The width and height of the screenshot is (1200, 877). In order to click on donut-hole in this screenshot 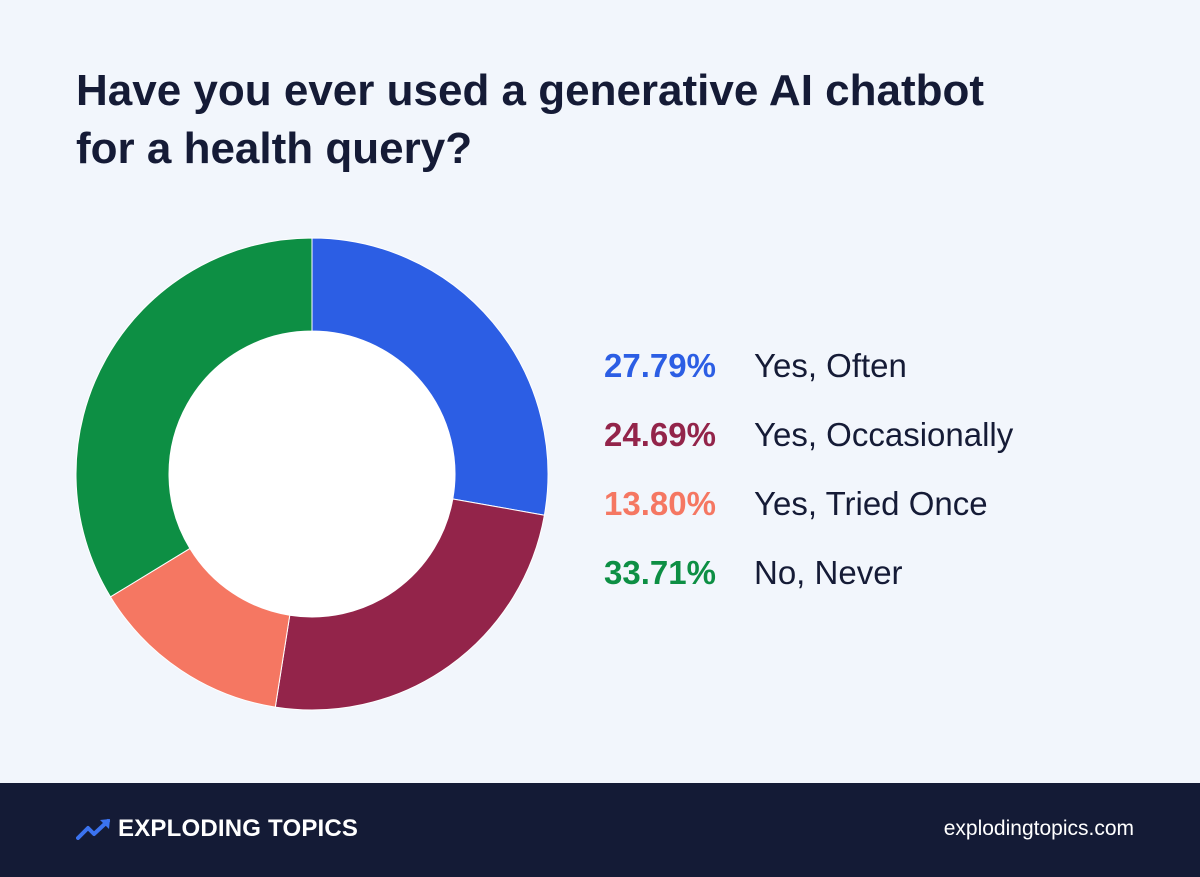, I will do `click(312, 474)`.